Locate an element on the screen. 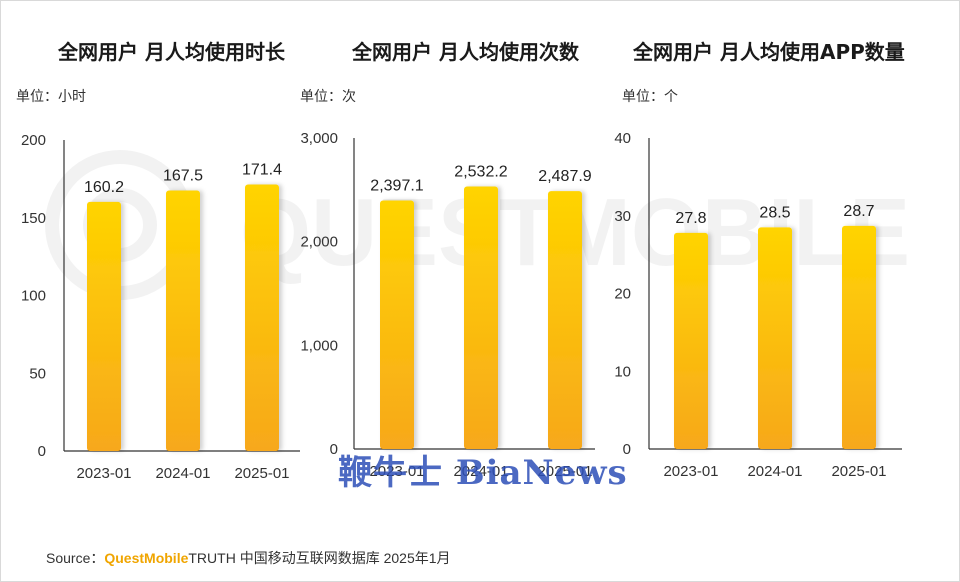 Image resolution: width=960 pixels, height=582 pixels. data-label: 160.2 is located at coordinates (104, 187).